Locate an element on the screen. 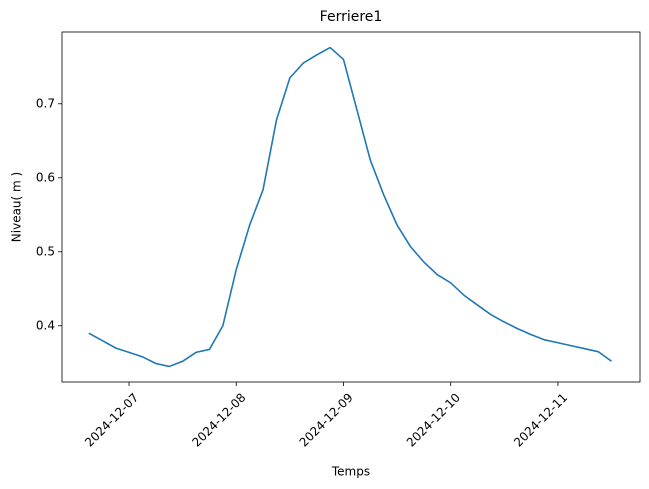 The width and height of the screenshot is (649, 489). y-tick-label: 0.5 is located at coordinates (45, 251).